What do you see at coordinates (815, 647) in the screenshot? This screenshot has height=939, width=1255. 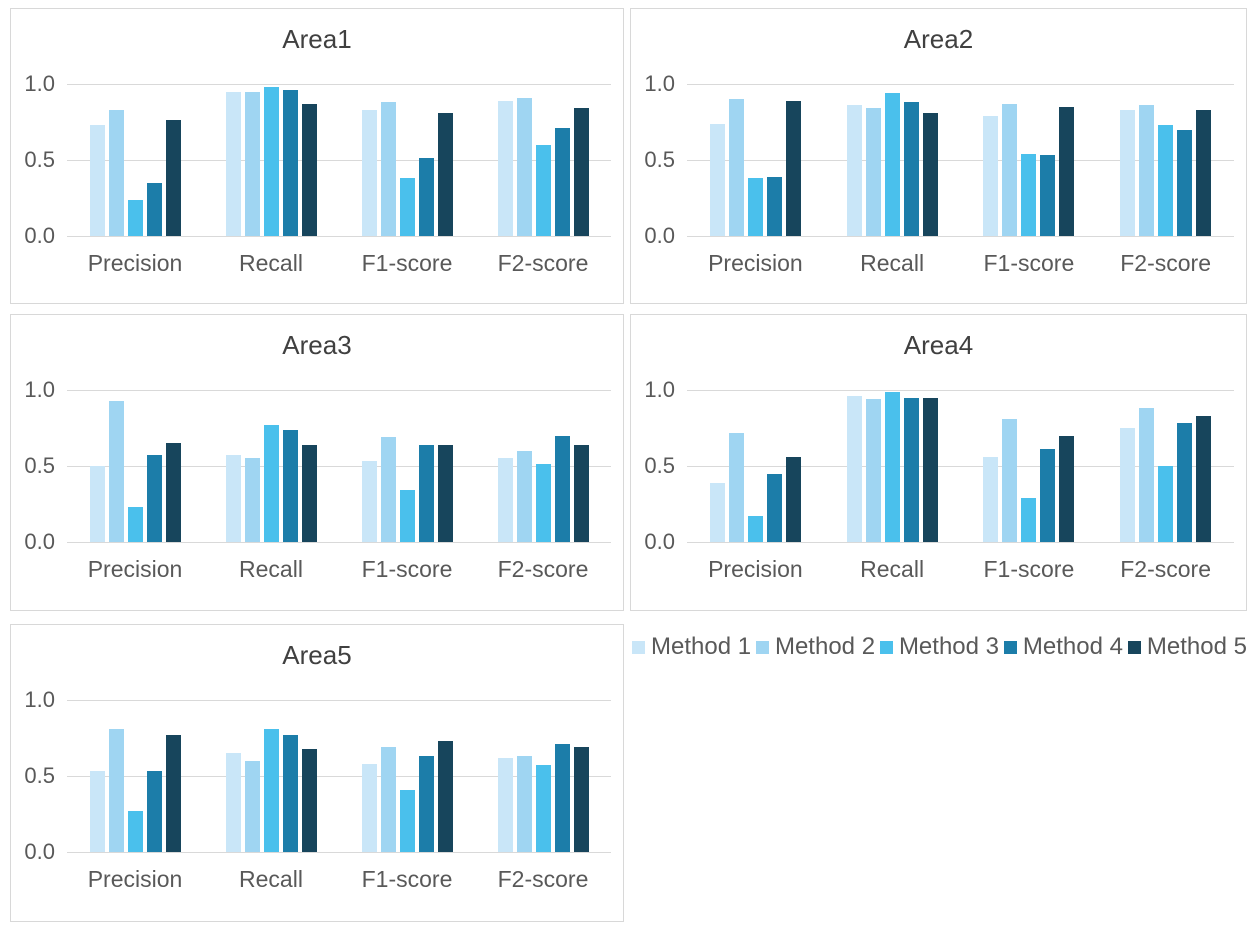 I see `legend-item-method-2: Method 2` at bounding box center [815, 647].